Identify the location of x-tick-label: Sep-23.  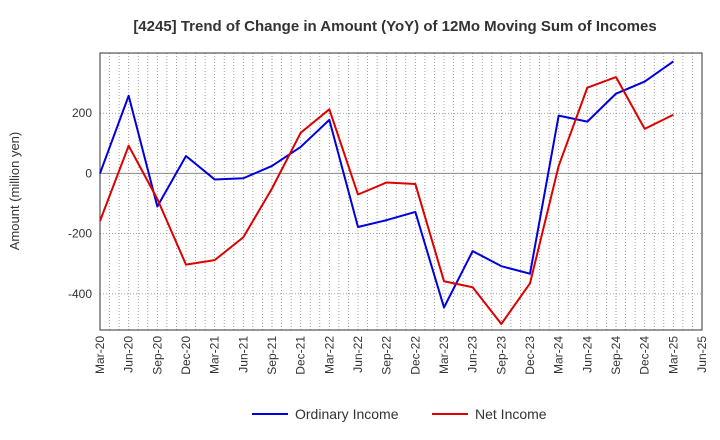
(501, 355).